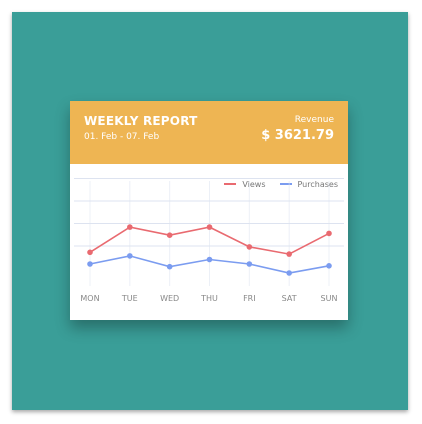  Describe the element at coordinates (314, 120) in the screenshot. I see `revenue-label: Revenue` at that location.